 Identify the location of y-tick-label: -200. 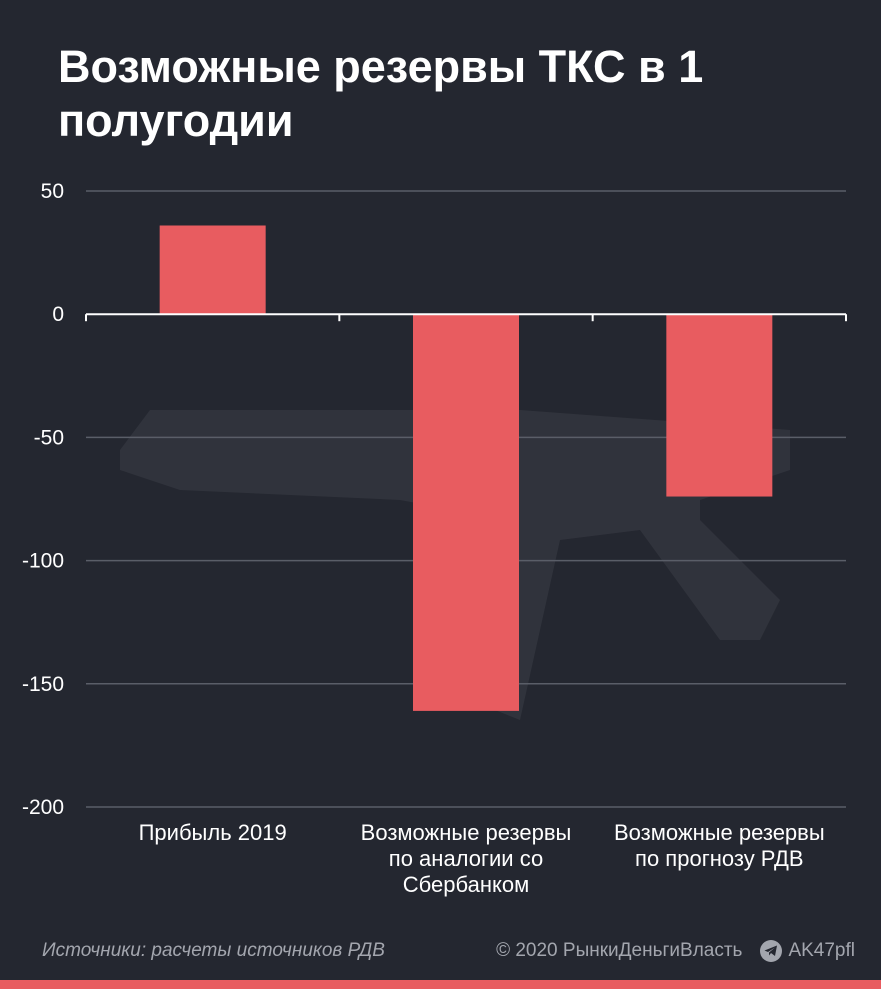
(43, 807).